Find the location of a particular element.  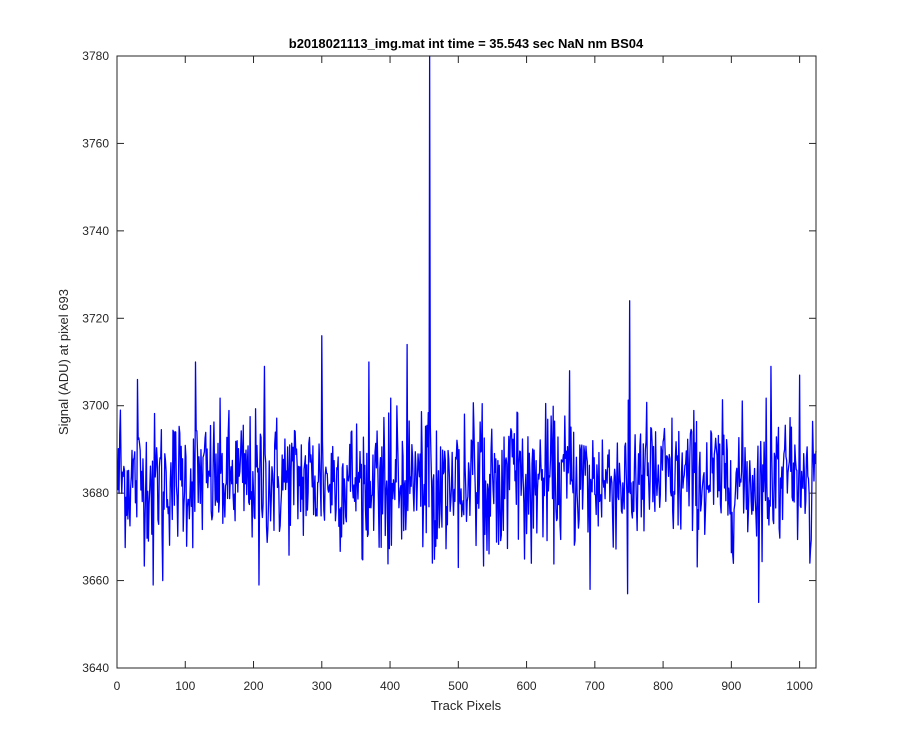

x-tick-label: 200 is located at coordinates (254, 686).